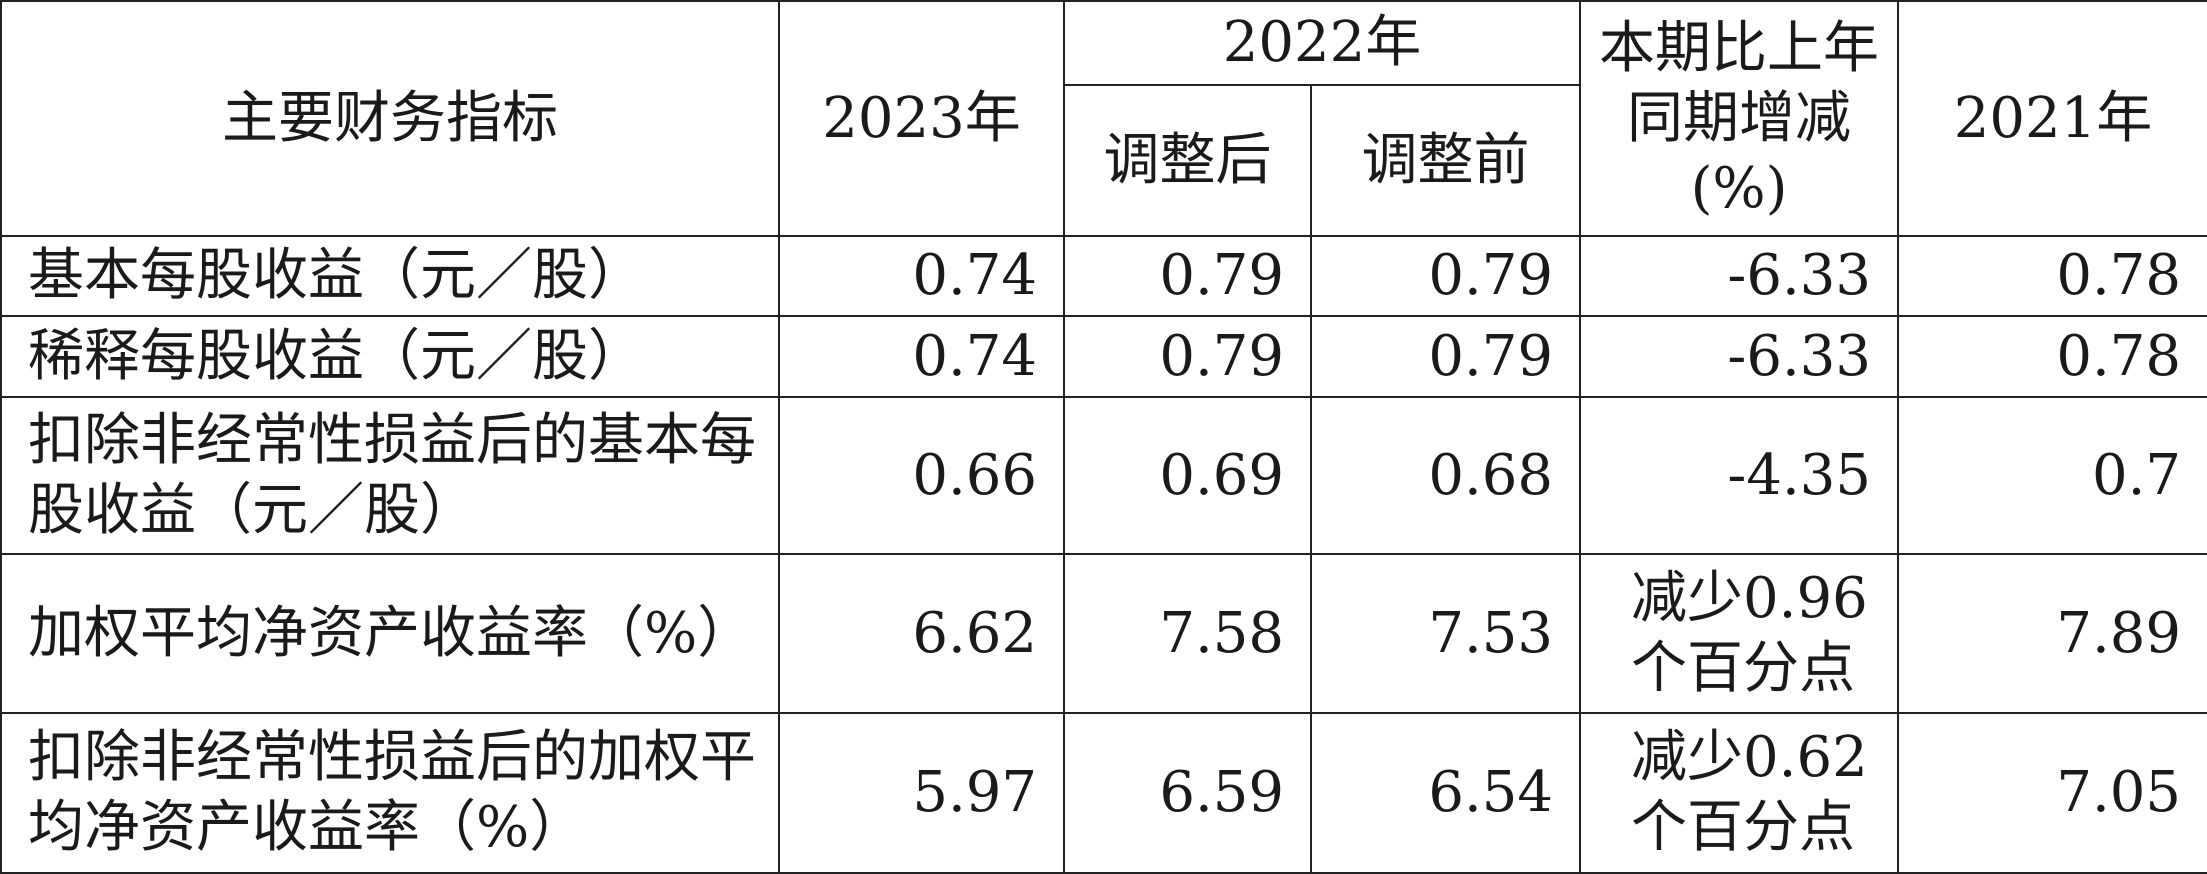 The image size is (2207, 874). I want to click on value-cell: 5.97, so click(921, 793).